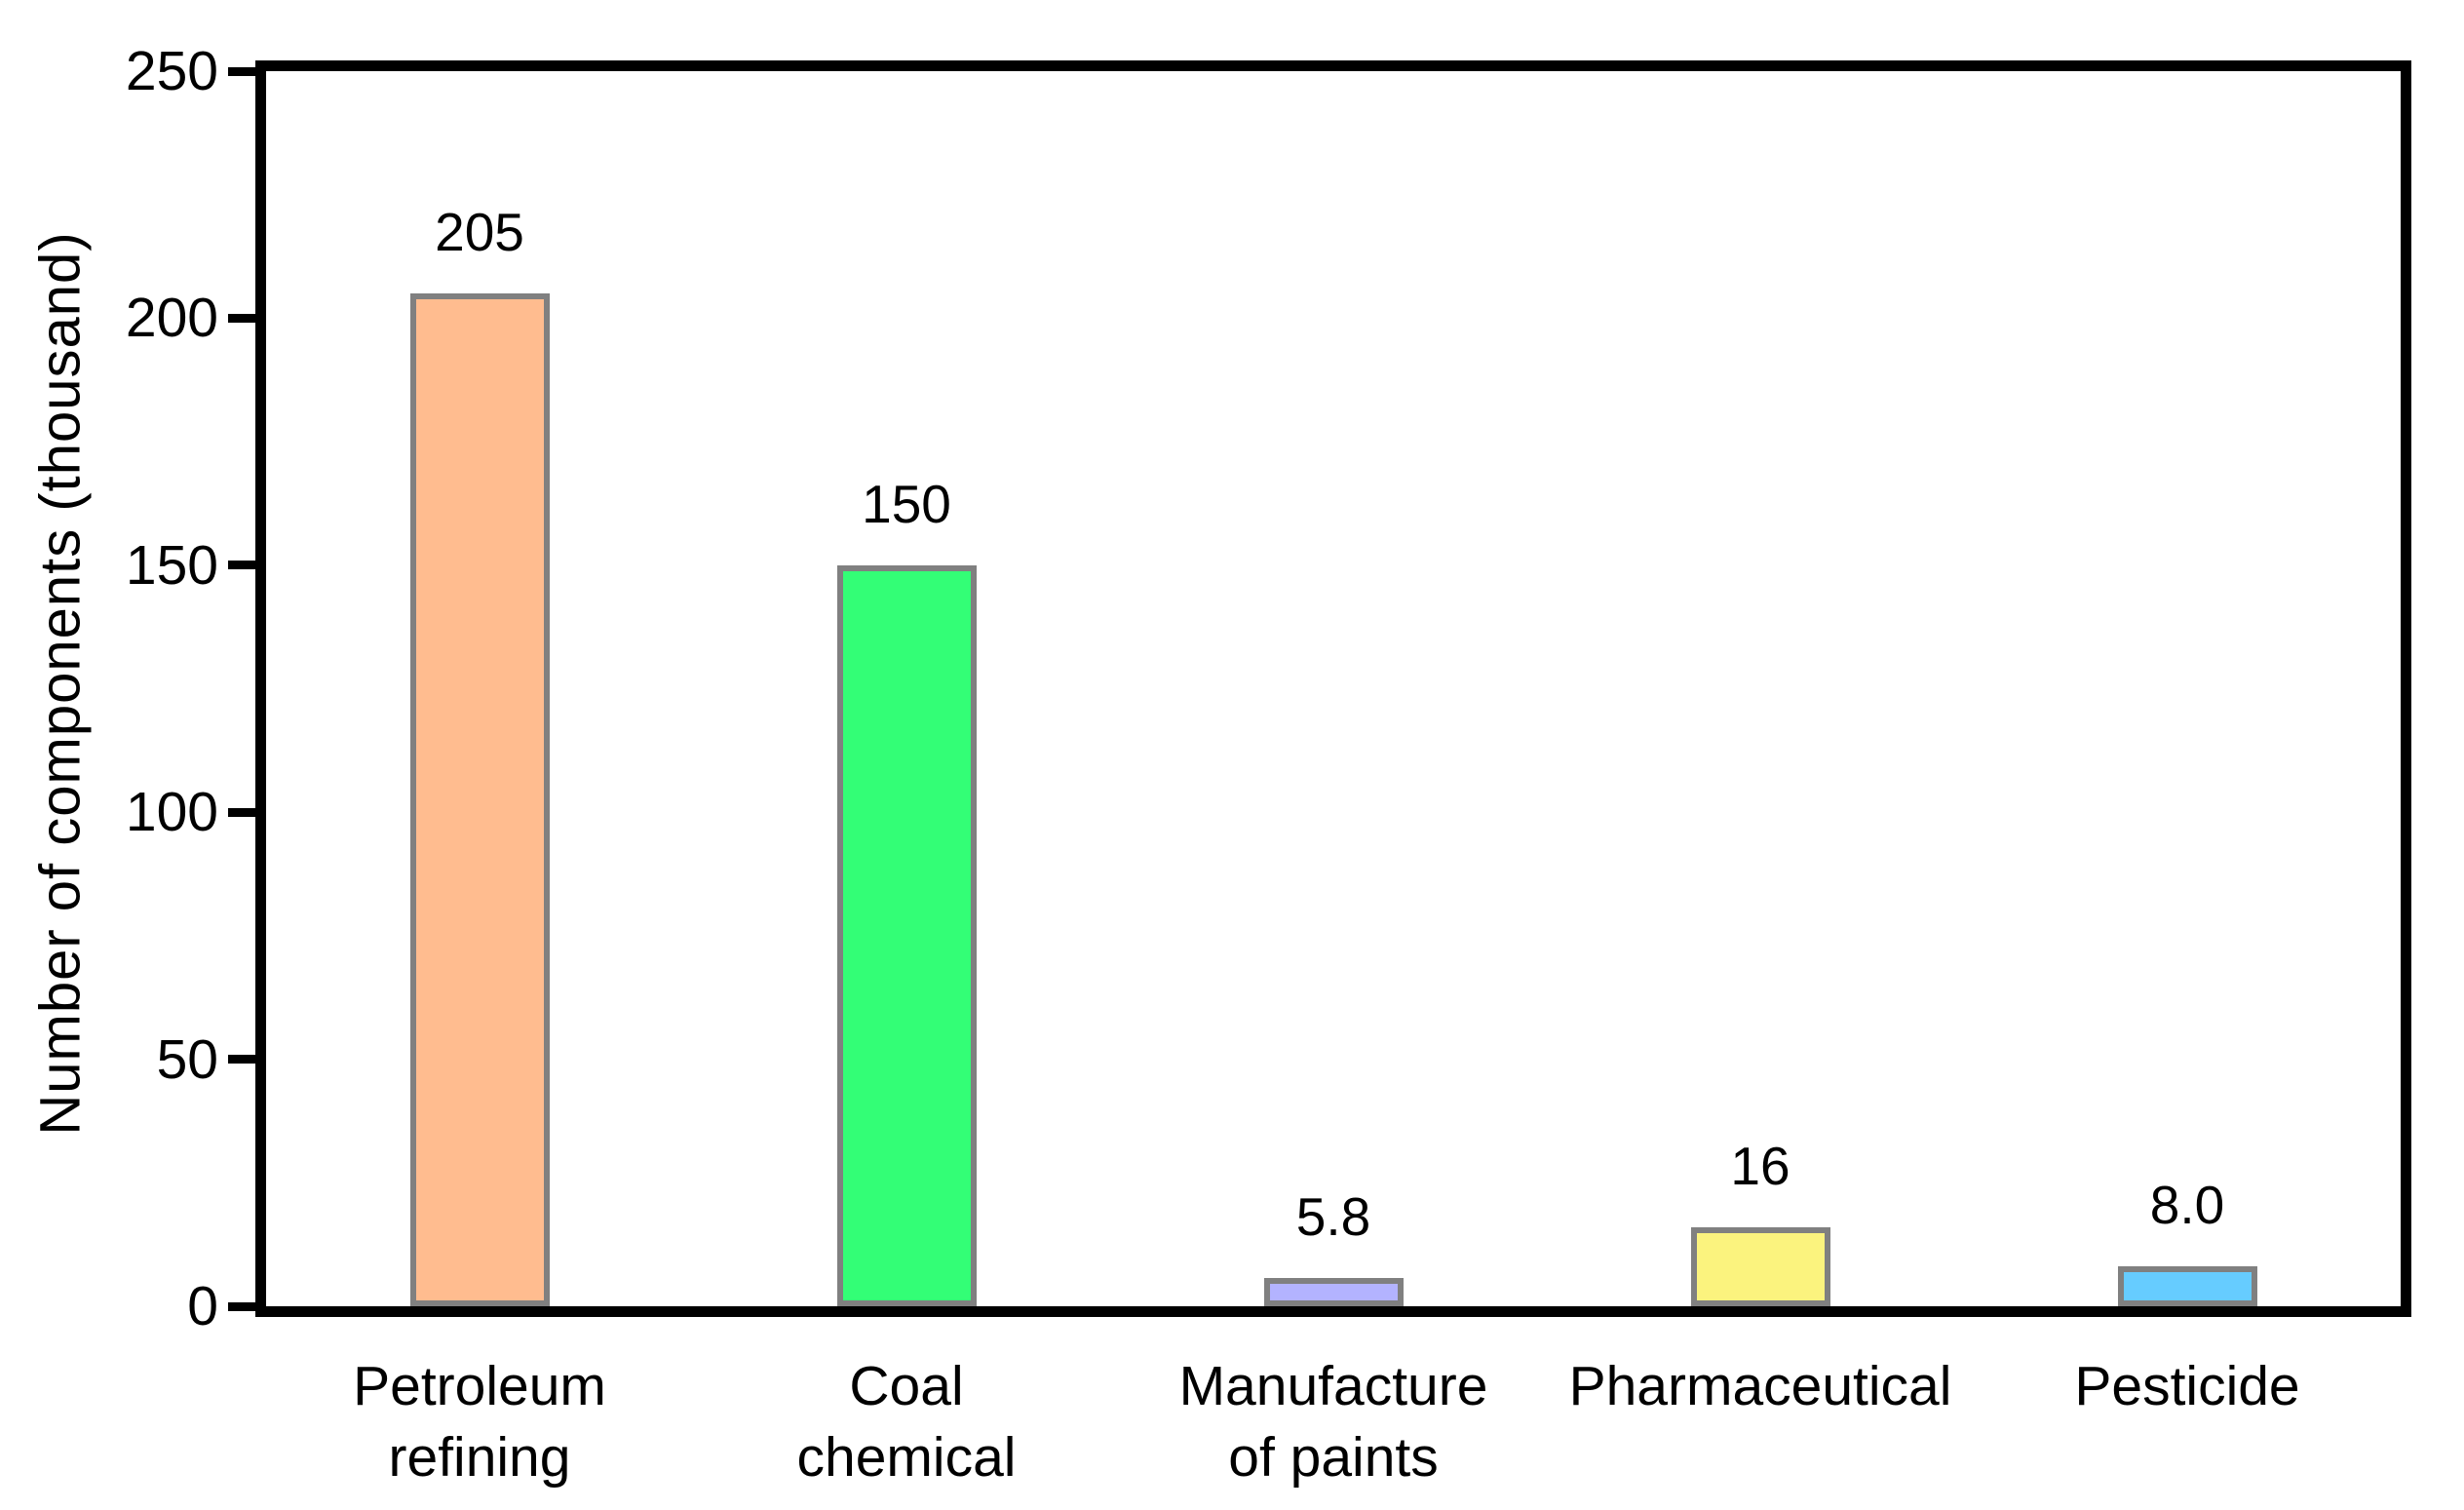 This screenshot has height=1510, width=2464. Describe the element at coordinates (2187, 1206) in the screenshot. I see `bar-value-label: 8.0` at that location.